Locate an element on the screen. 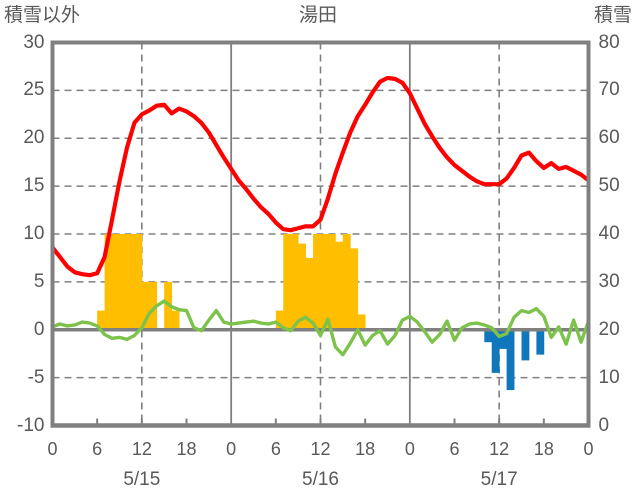 The width and height of the screenshot is (636, 501). x-axis-day-label: 5/15 is located at coordinates (142, 479).